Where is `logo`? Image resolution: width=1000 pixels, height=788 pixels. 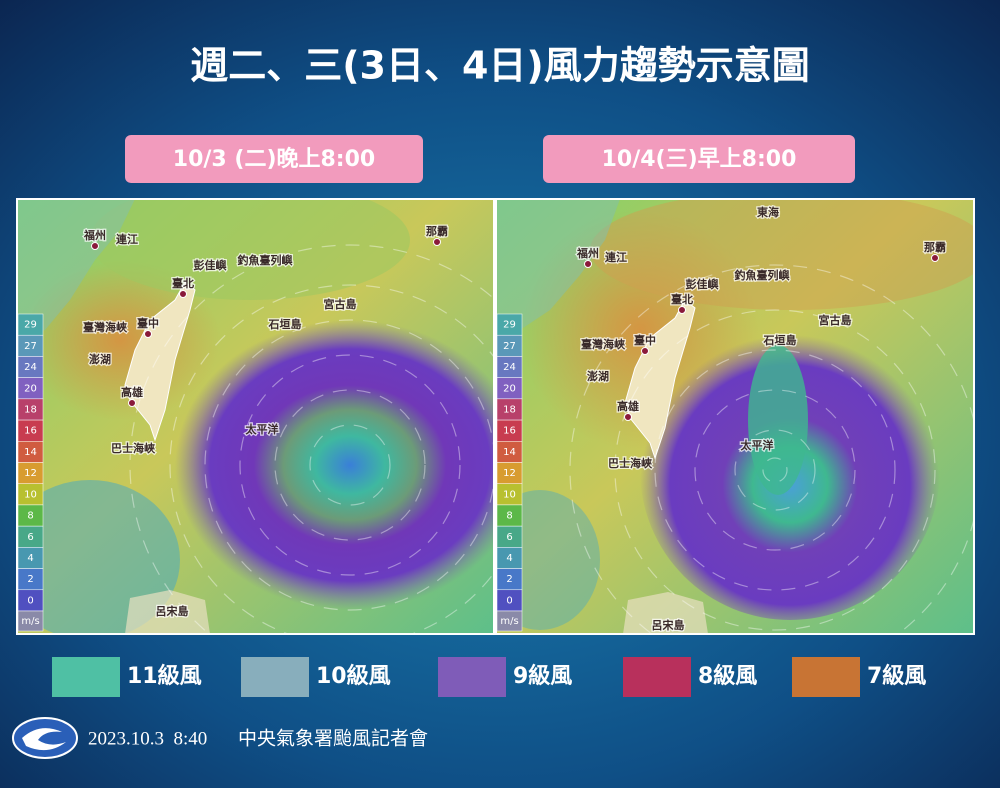 logo is located at coordinates (45, 738).